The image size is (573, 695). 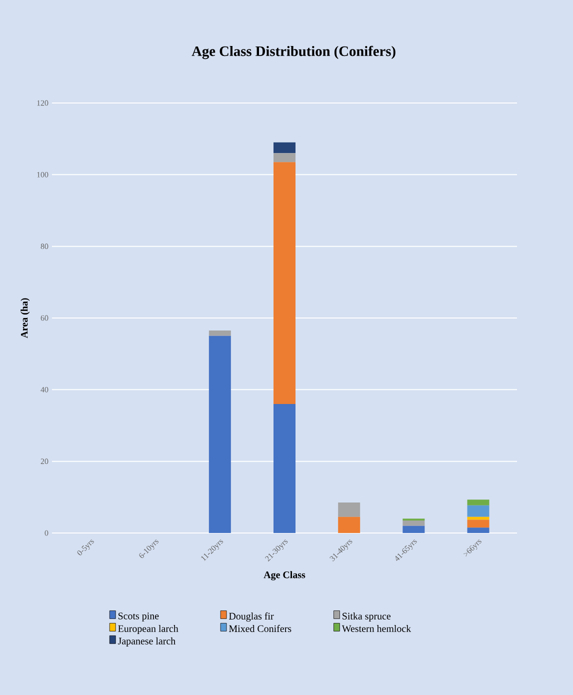 I want to click on legend-label: Scots pine, so click(x=138, y=617).